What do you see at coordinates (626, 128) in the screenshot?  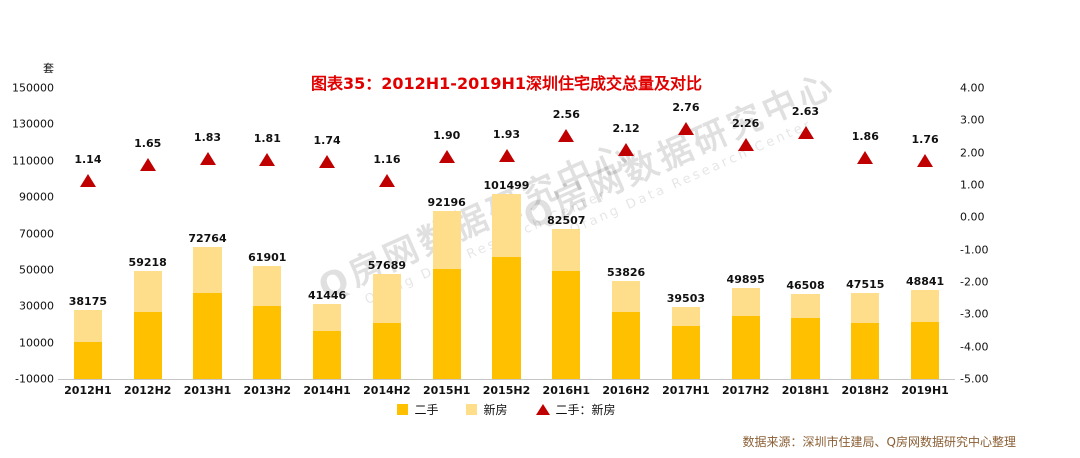 I see `ratio-value-label: 2.12` at bounding box center [626, 128].